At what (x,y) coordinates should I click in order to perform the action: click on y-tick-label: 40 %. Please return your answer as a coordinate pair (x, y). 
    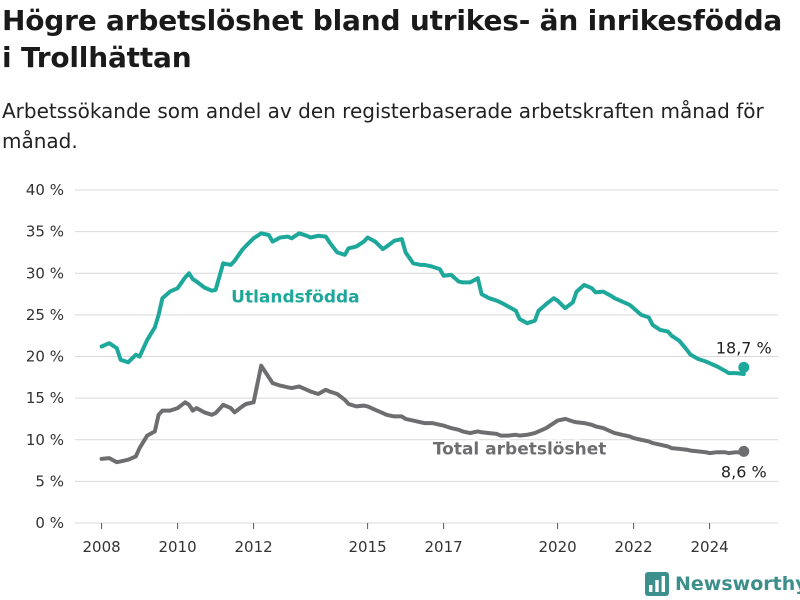
    Looking at the image, I should click on (45, 190).